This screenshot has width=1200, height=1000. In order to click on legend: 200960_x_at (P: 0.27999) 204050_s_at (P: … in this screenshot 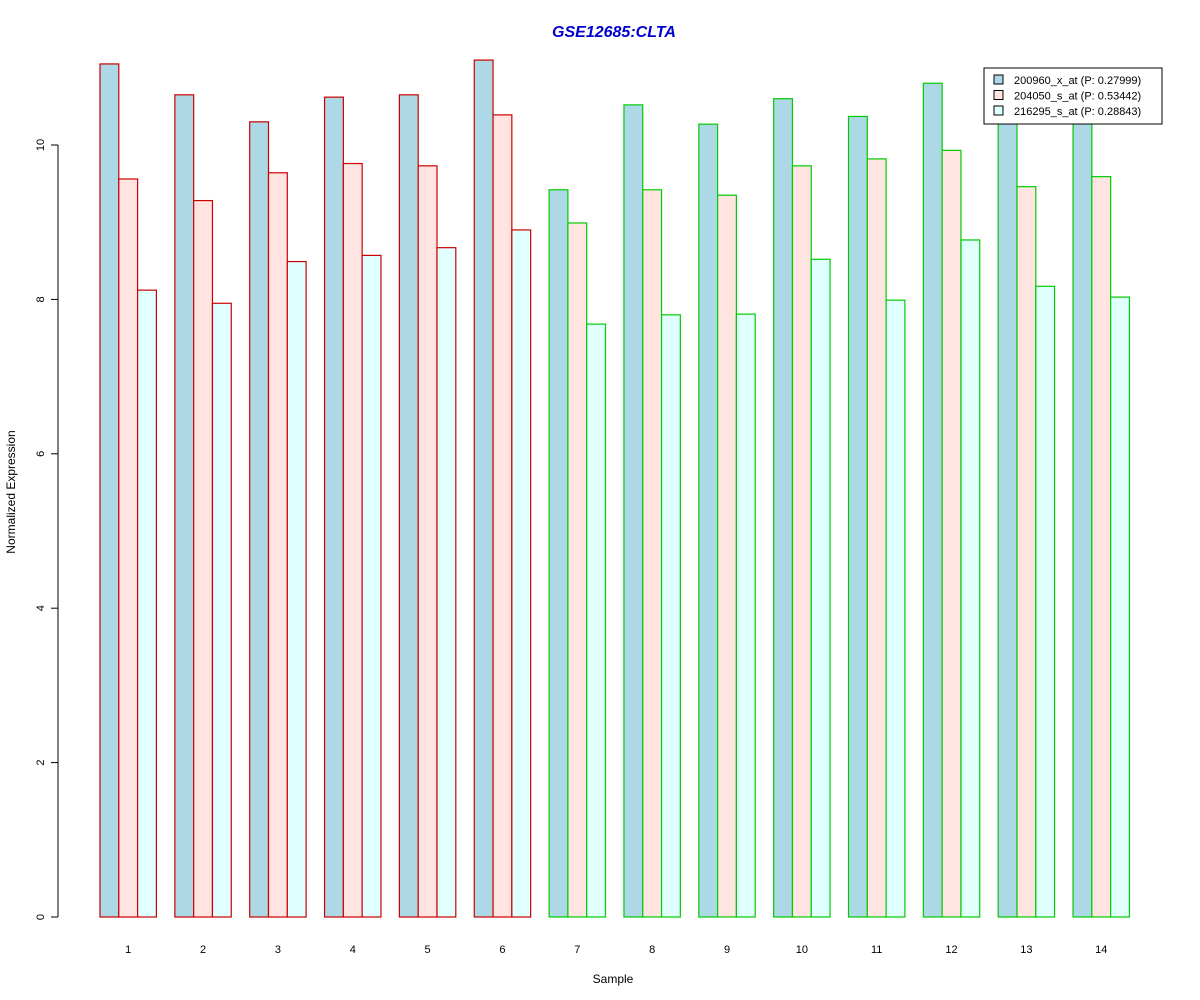, I will do `click(1073, 96)`.